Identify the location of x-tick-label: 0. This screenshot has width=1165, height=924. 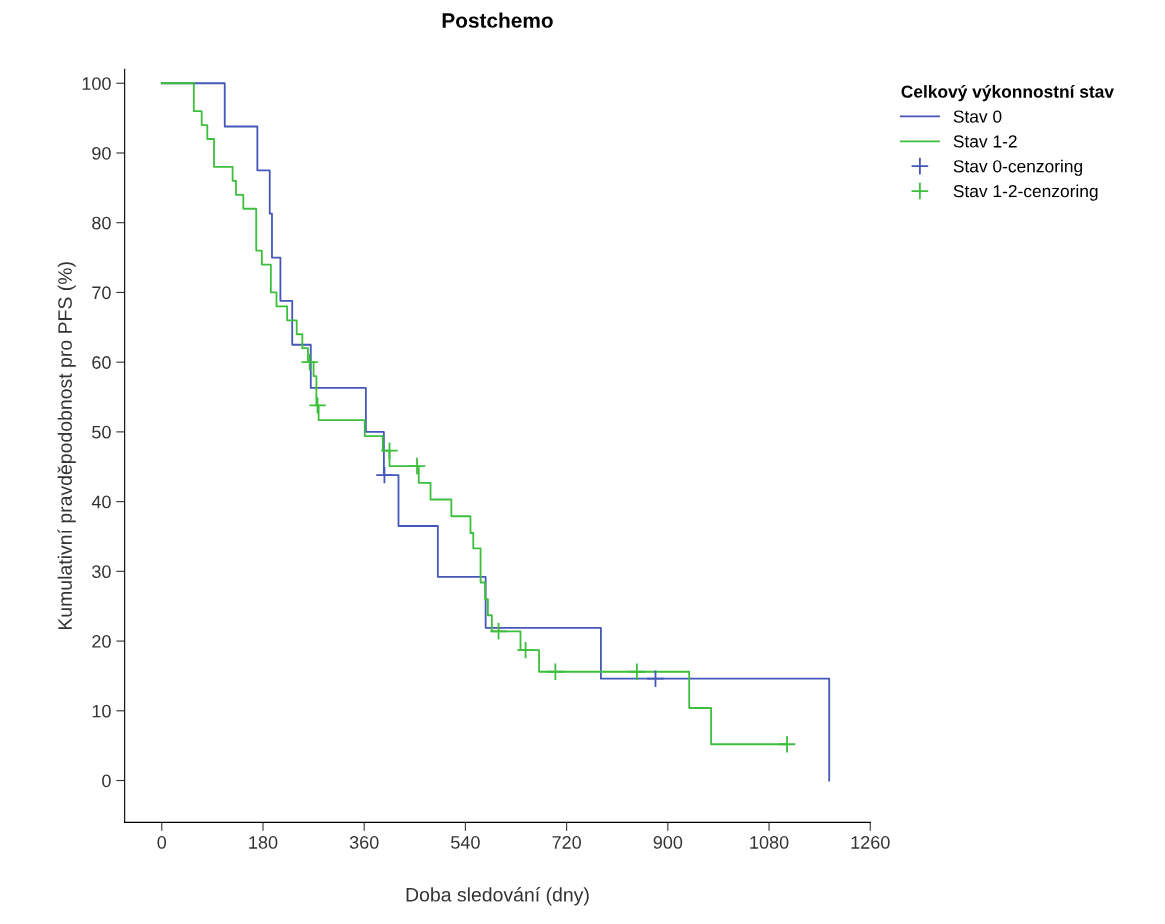
(162, 842).